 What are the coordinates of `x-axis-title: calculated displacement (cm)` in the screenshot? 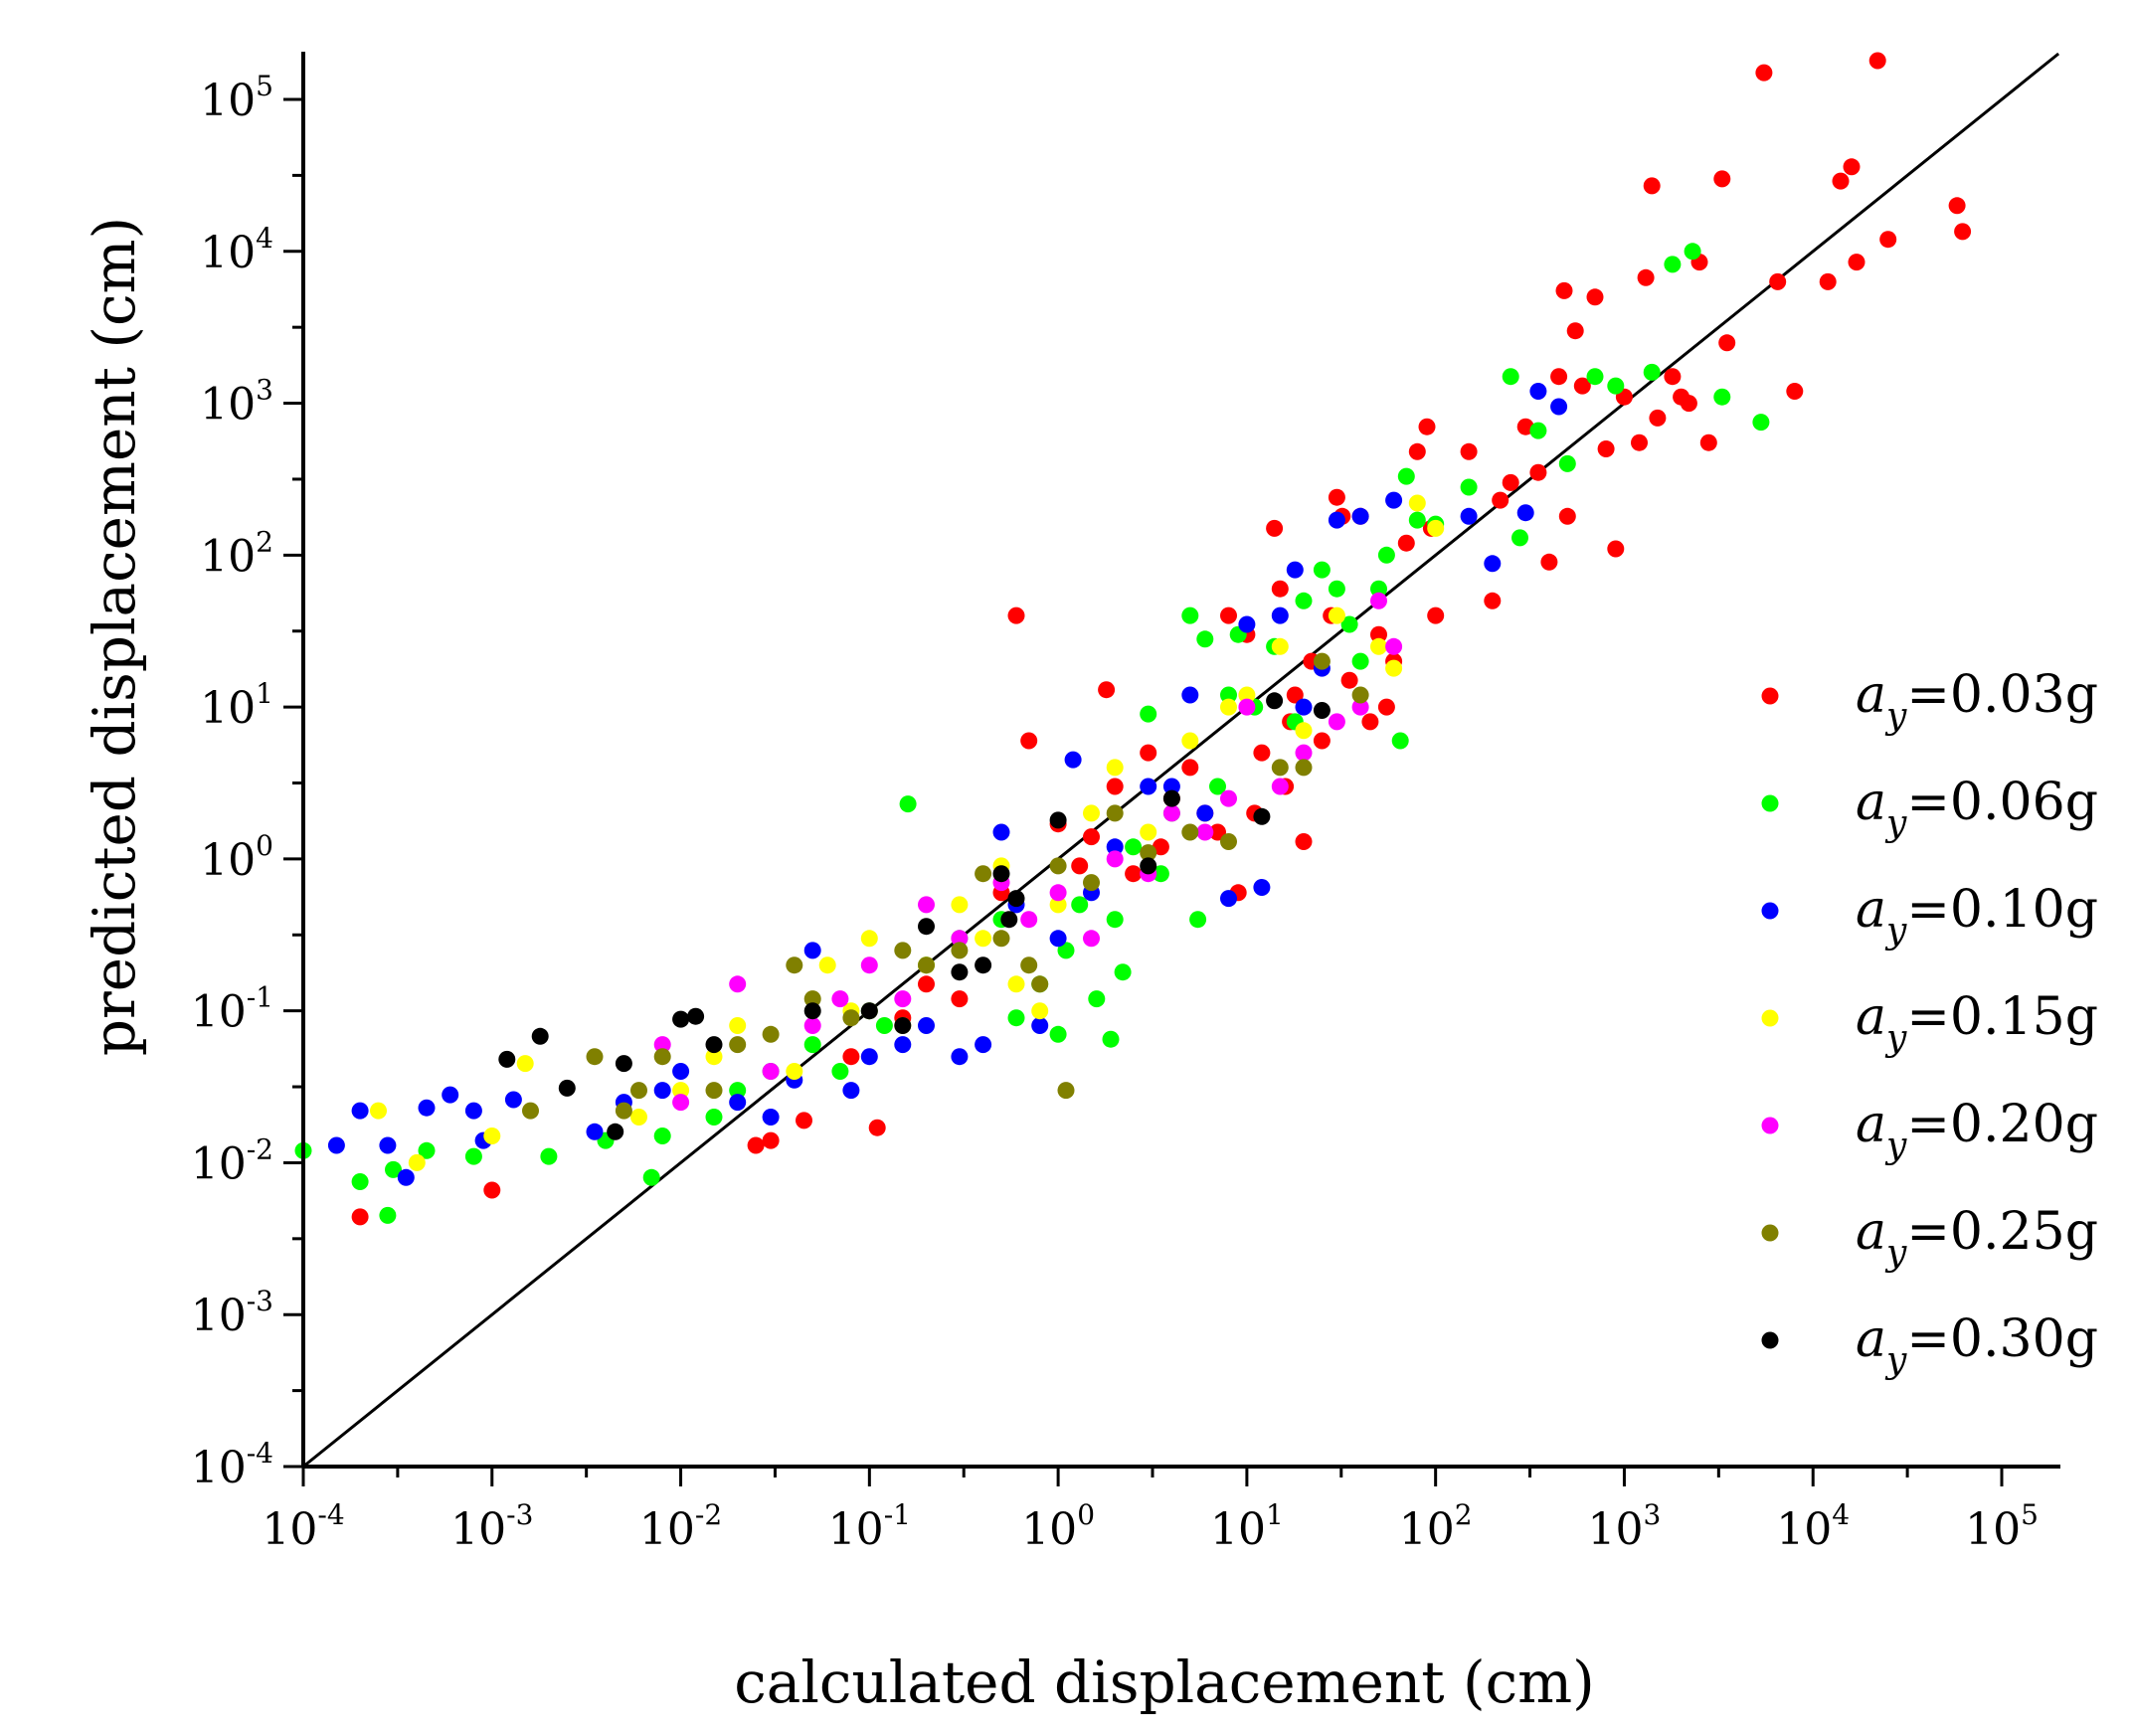 It's located at (1164, 1682).